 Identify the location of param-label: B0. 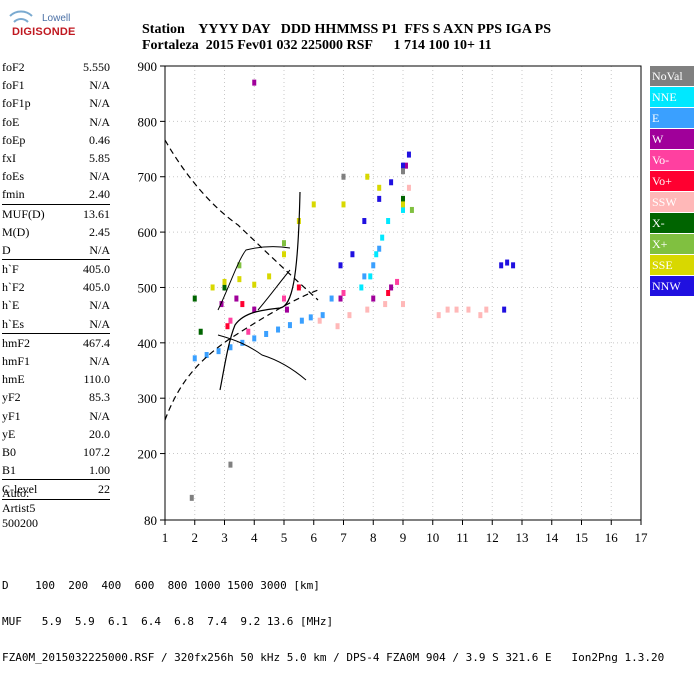
(9, 451).